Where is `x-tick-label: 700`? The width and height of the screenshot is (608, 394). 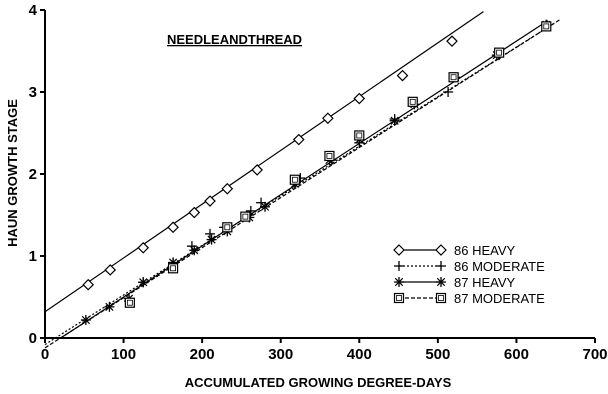 x-tick-label: 700 is located at coordinates (594, 354).